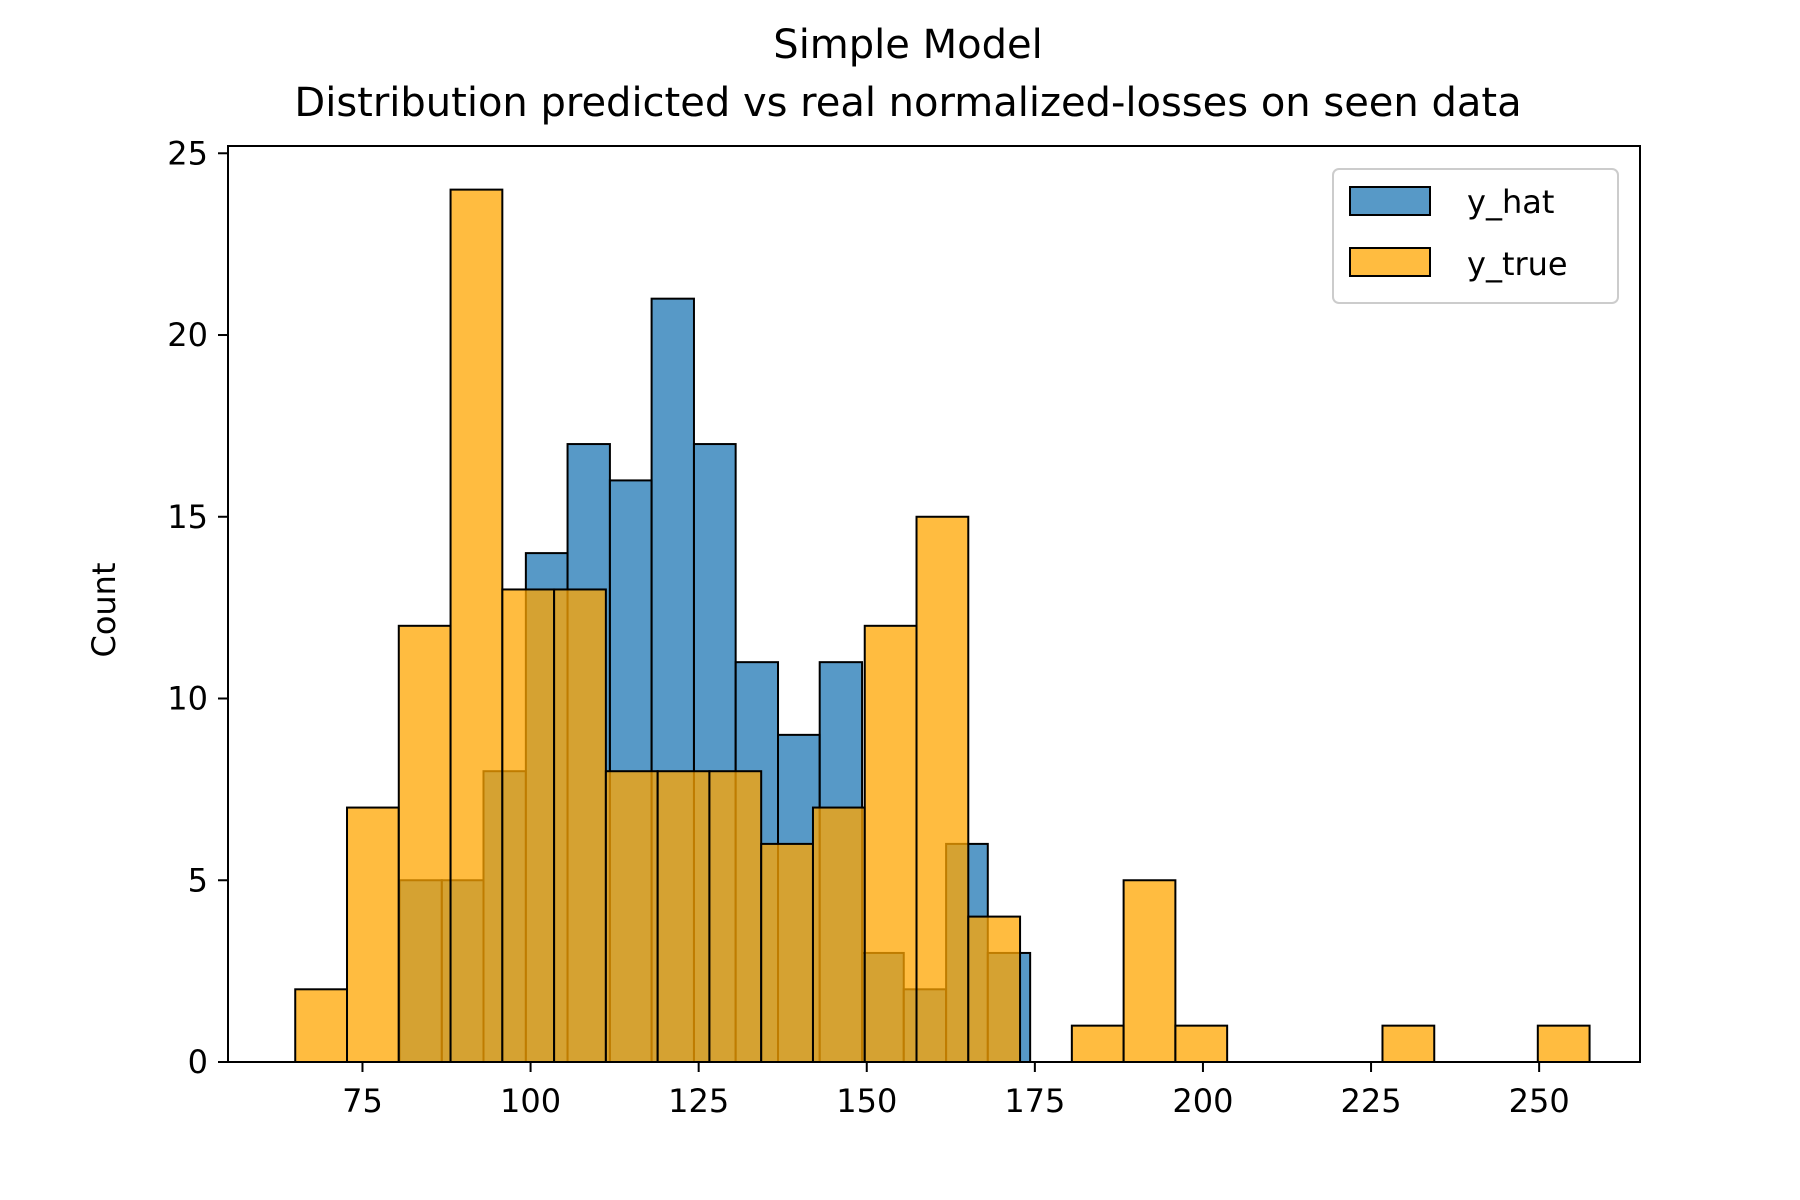  I want to click on x-axis-ticks: 75 100 125 150 175 200 225 250, so click(956, 1091).